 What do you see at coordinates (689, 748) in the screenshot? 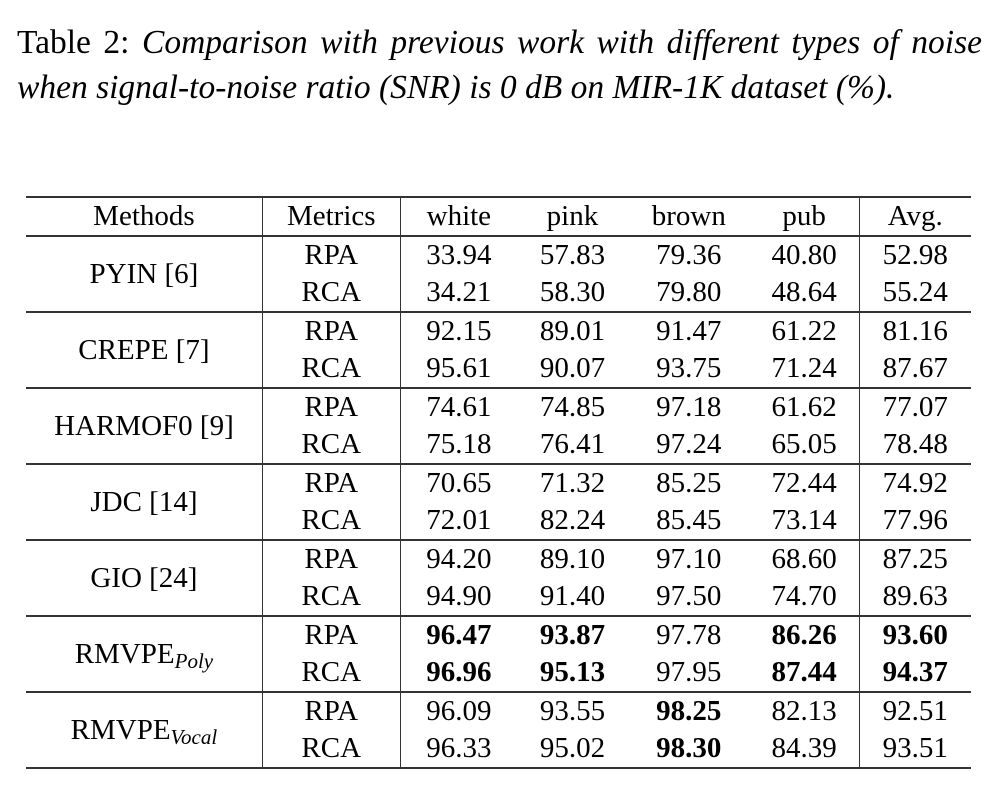
I see `value-cell-brown: 98.30` at bounding box center [689, 748].